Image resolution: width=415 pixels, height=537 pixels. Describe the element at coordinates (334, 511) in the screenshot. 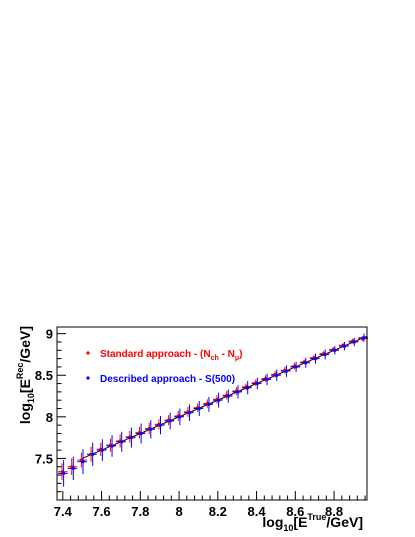

I see `x-tick-label: 8.8` at that location.